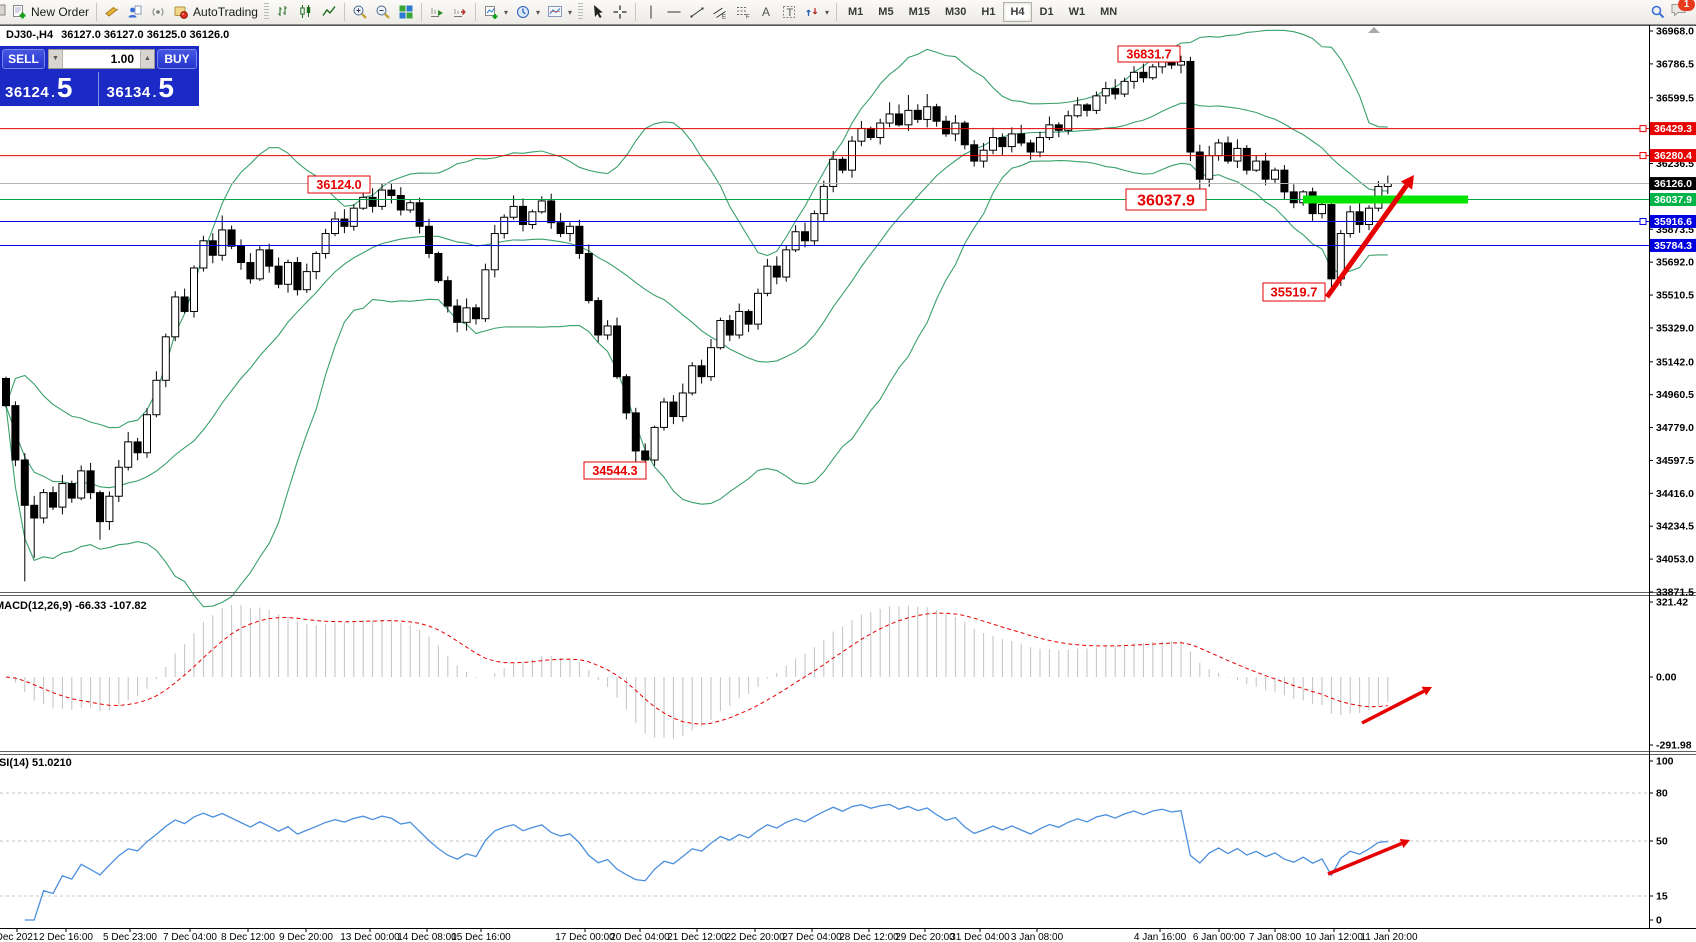 Image resolution: width=1696 pixels, height=942 pixels. What do you see at coordinates (955, 12) in the screenshot?
I see `tab-m30: M30` at bounding box center [955, 12].